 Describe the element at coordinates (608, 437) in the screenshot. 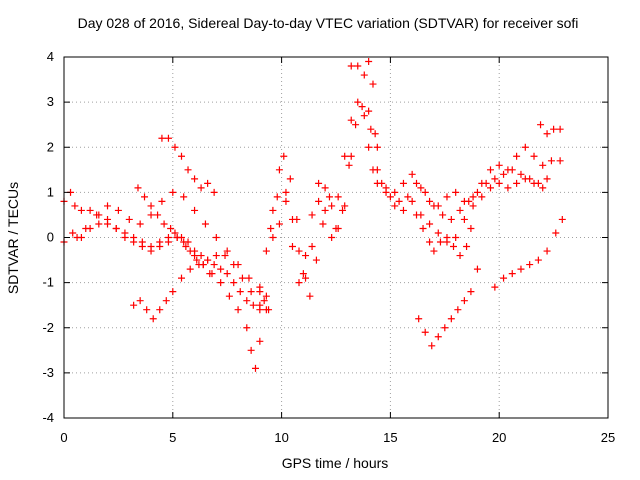

I see `x-tick-label: 25` at that location.